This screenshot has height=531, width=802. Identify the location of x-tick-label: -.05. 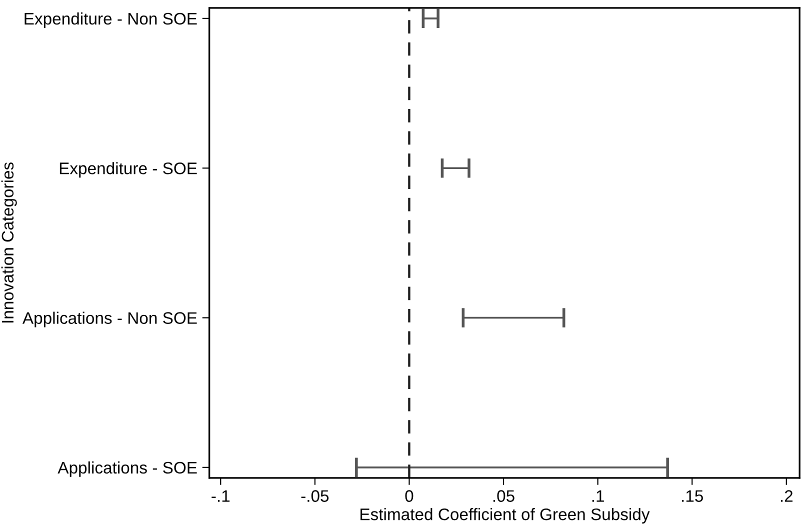
(315, 496).